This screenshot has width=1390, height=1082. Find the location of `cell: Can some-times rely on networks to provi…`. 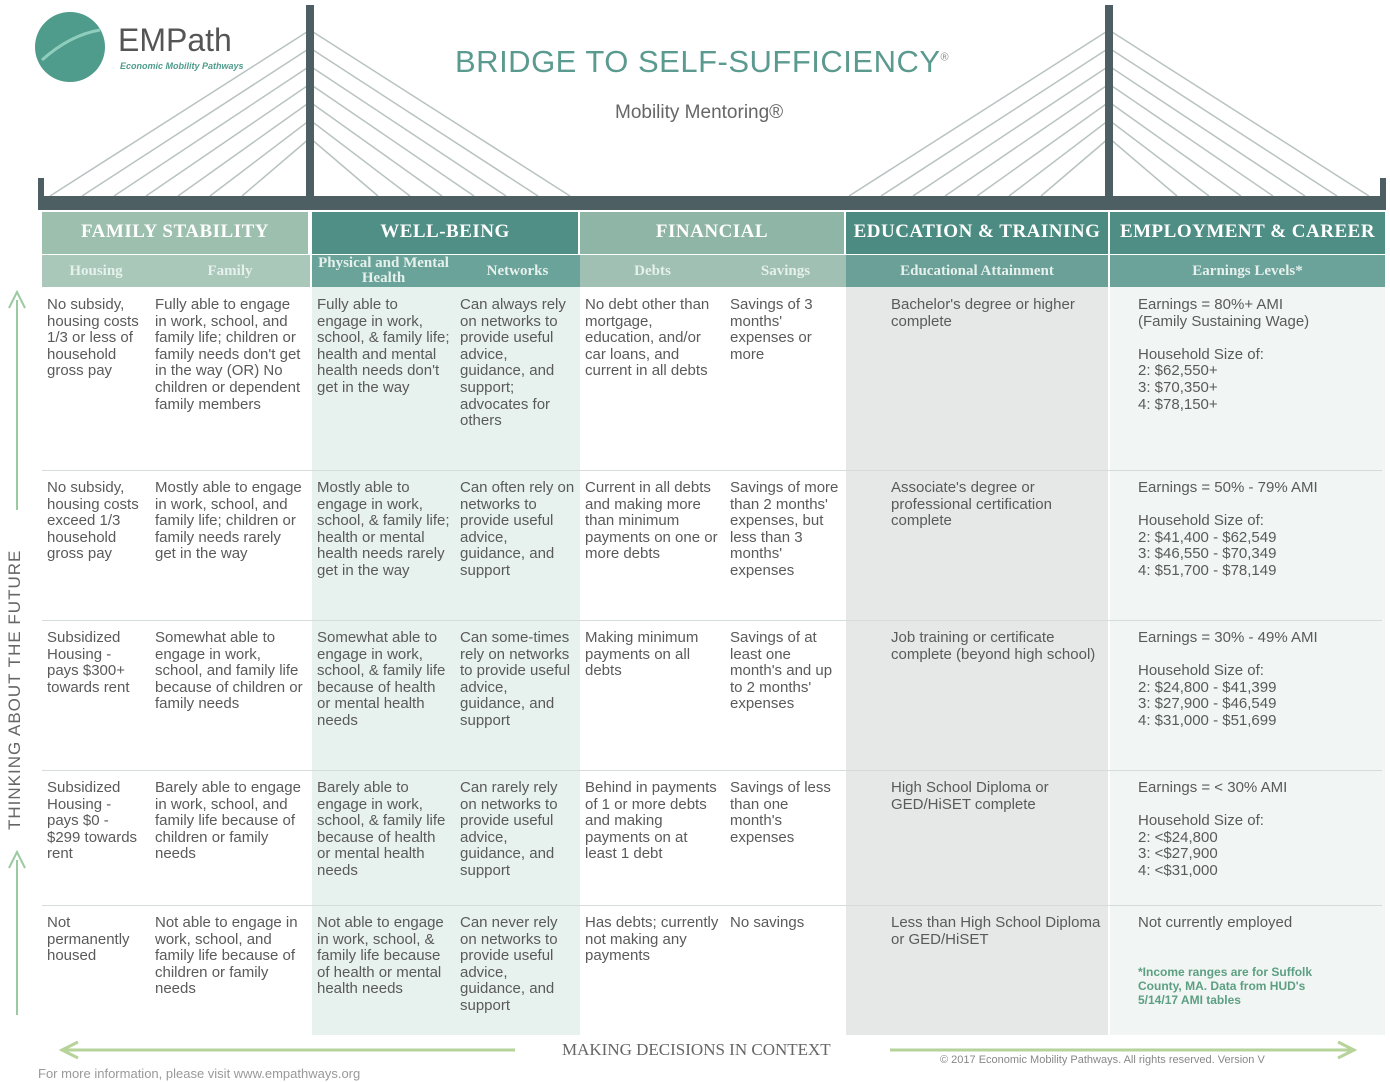

cell: Can some-times rely on networks to provi… is located at coordinates (515, 679).